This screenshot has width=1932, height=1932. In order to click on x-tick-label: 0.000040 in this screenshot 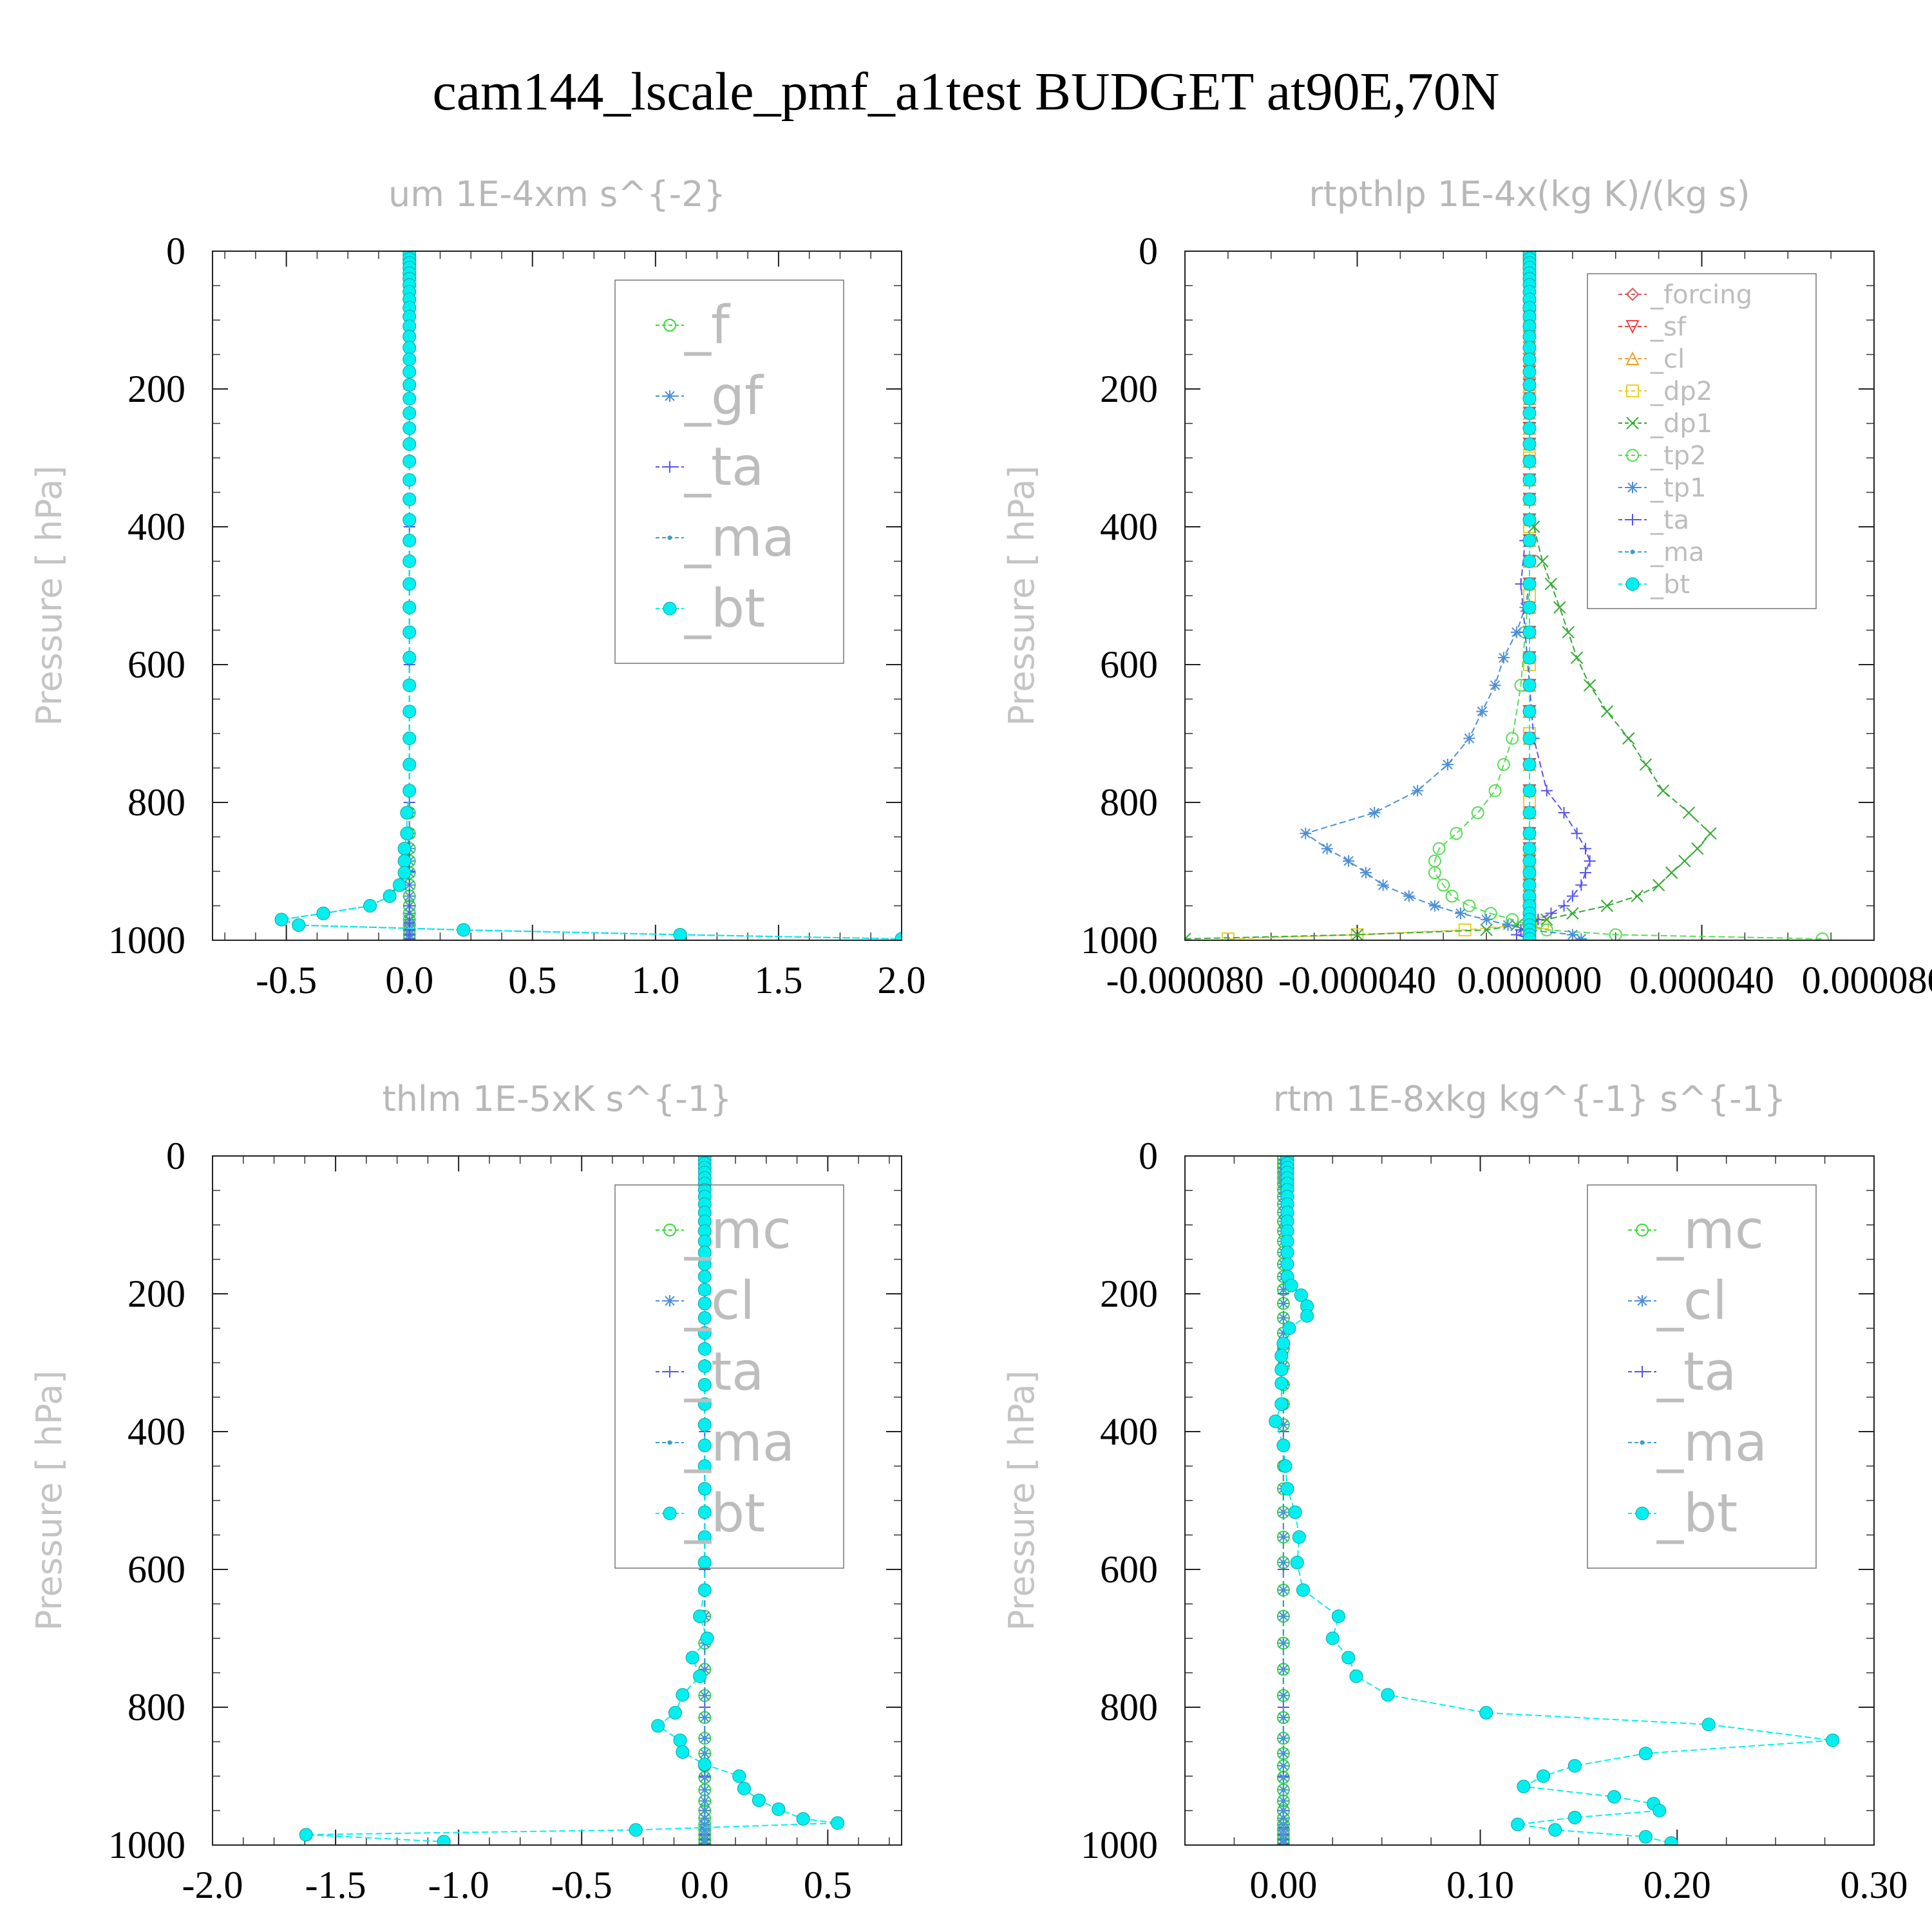, I will do `click(1702, 980)`.